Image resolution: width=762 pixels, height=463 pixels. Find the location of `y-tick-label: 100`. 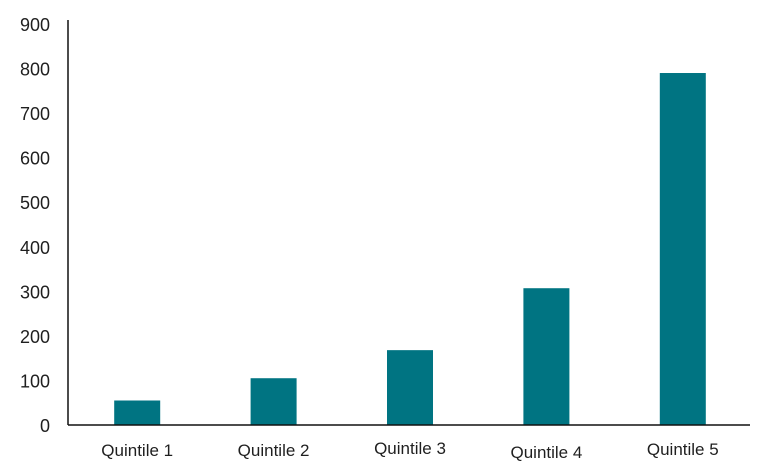

y-tick-label: 100 is located at coordinates (35, 381).